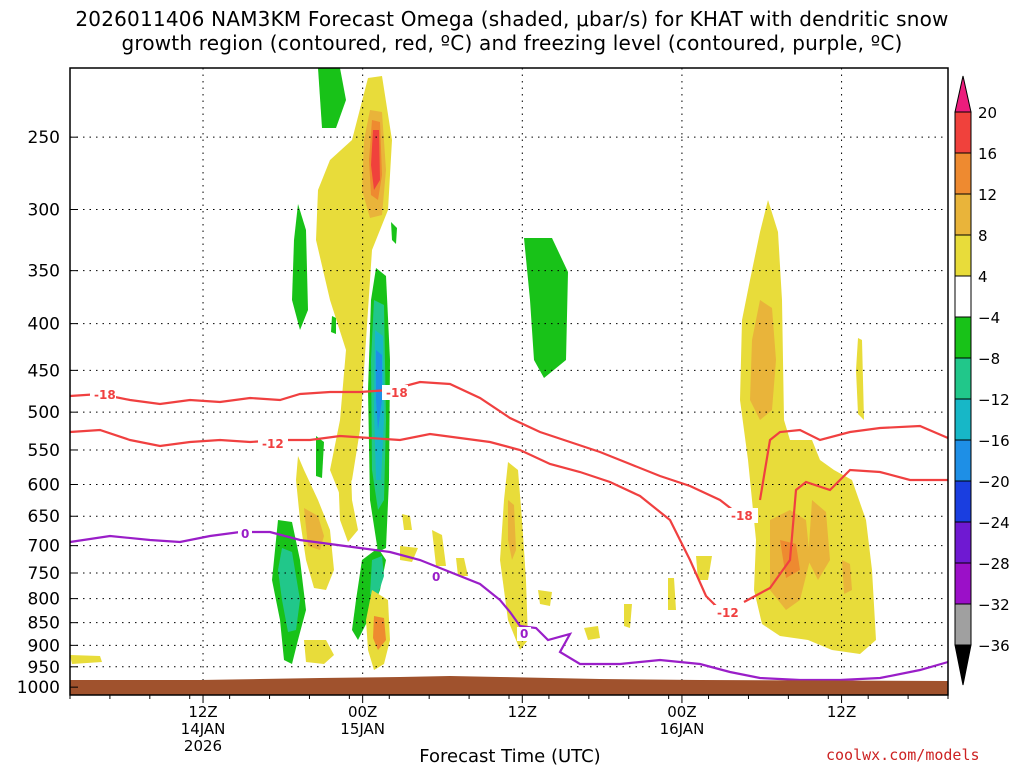 This screenshot has width=1024, height=768. What do you see at coordinates (510, 756) in the screenshot?
I see `x-axis-title: Forecast Time (UTC)` at bounding box center [510, 756].